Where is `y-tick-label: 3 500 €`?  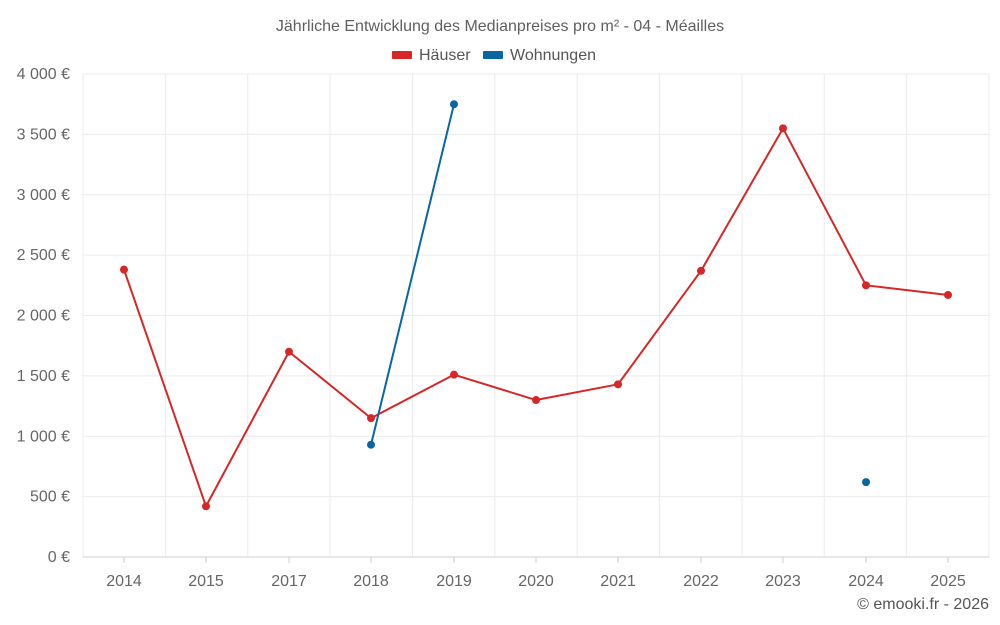
y-tick-label: 3 500 € is located at coordinates (43, 134).